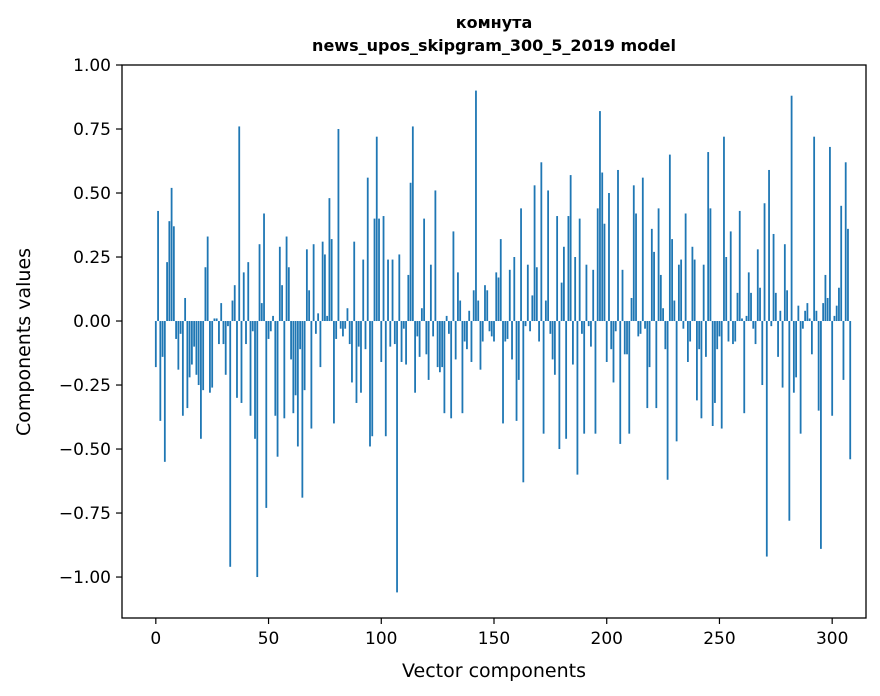 Image resolution: width=880 pixels, height=696 pixels. Describe the element at coordinates (499, 633) in the screenshot. I see `x-axis-ticks: 0 50 100 150 200 250 300` at that location.